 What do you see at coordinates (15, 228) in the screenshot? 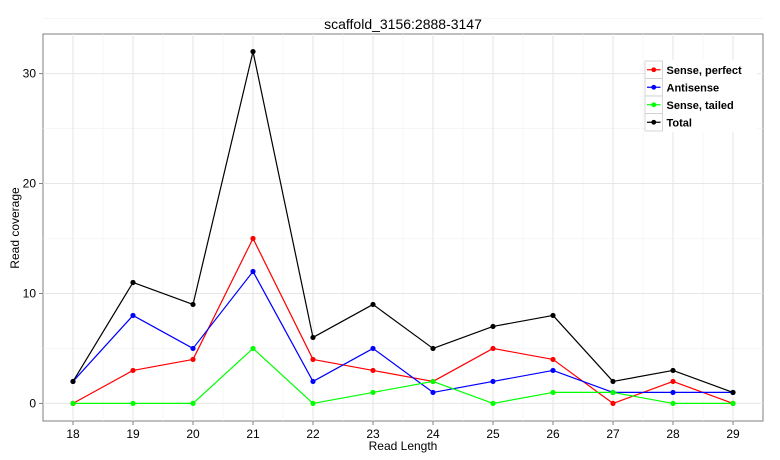
I see `y-axis-title: Read coverage` at bounding box center [15, 228].